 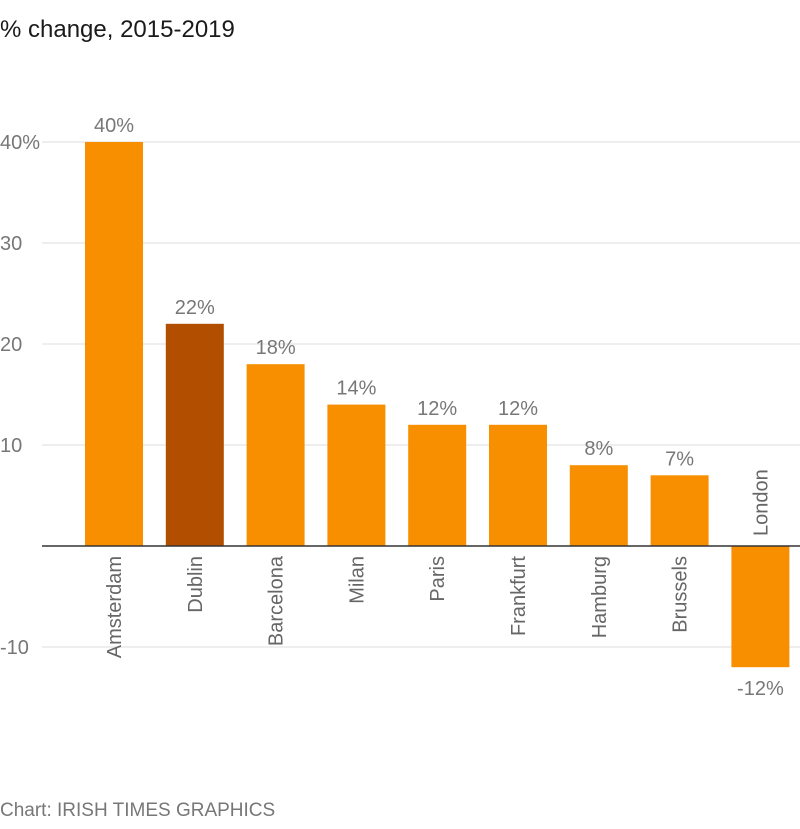 I want to click on category-label-brussels: Brussels, so click(x=681, y=594).